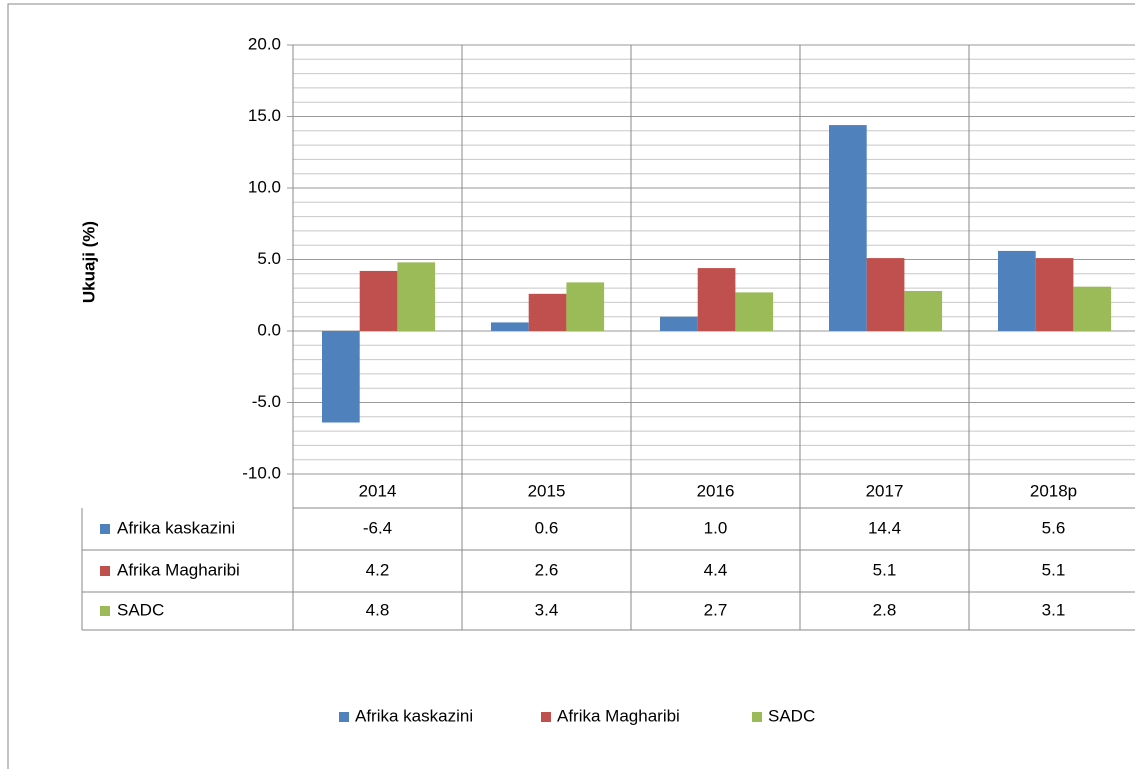 The width and height of the screenshot is (1135, 769). Describe the element at coordinates (264, 43) in the screenshot. I see `y-tick-label: 20.0` at that location.